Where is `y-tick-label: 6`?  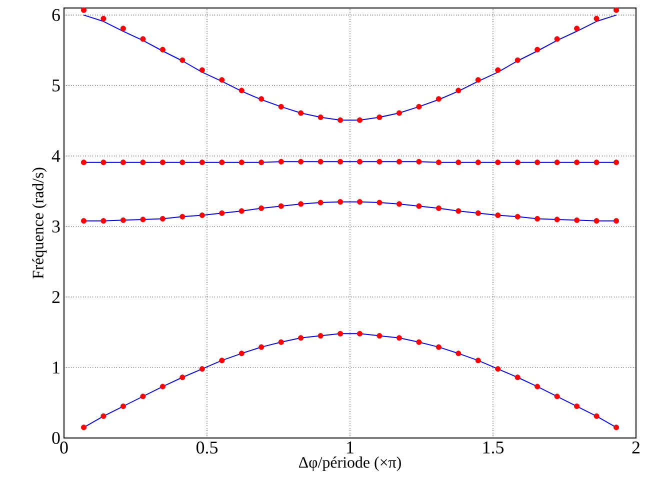 y-tick-label: 6 is located at coordinates (56, 15).